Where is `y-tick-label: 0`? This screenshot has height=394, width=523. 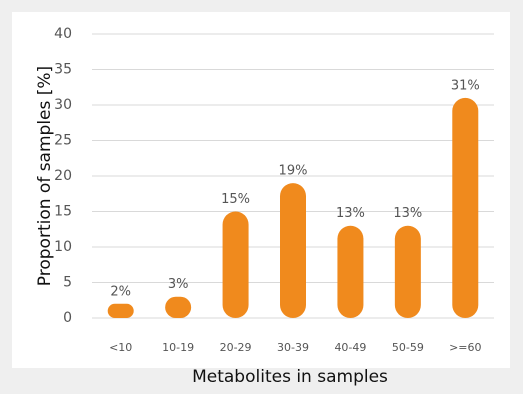
y-tick-label: 0 is located at coordinates (67, 318).